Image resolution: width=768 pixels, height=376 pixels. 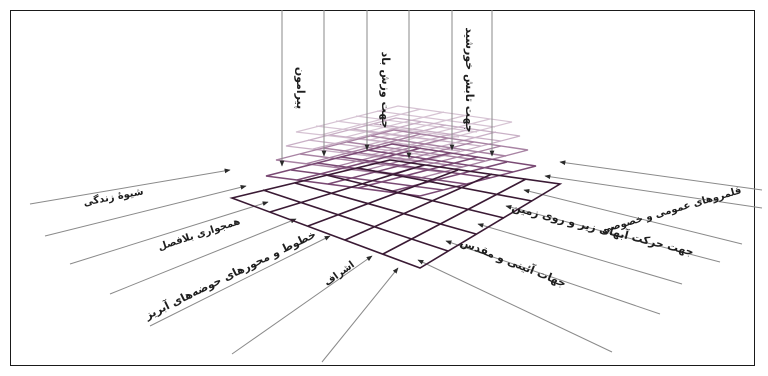 What do you see at coordinates (113, 196) in the screenshot?
I see `label-lifestyle: شیوهٔ زندگی` at bounding box center [113, 196].